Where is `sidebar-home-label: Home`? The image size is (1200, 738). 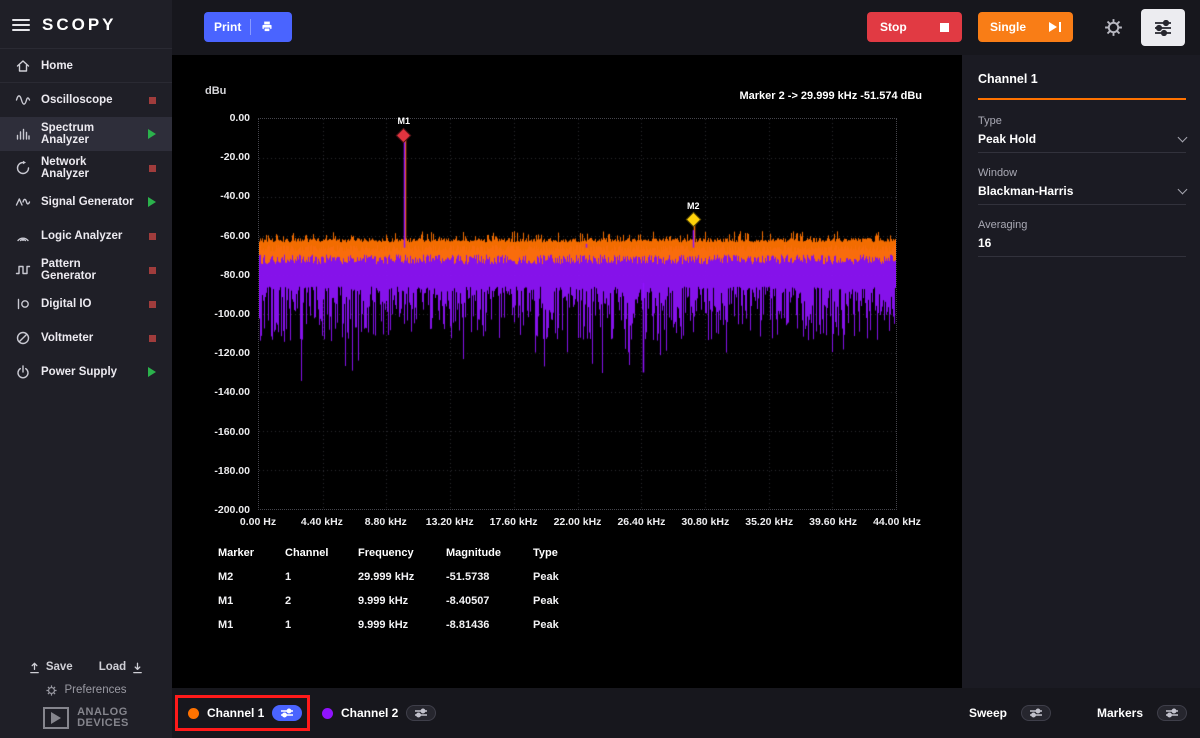
sidebar-home-label: Home is located at coordinates (57, 65).